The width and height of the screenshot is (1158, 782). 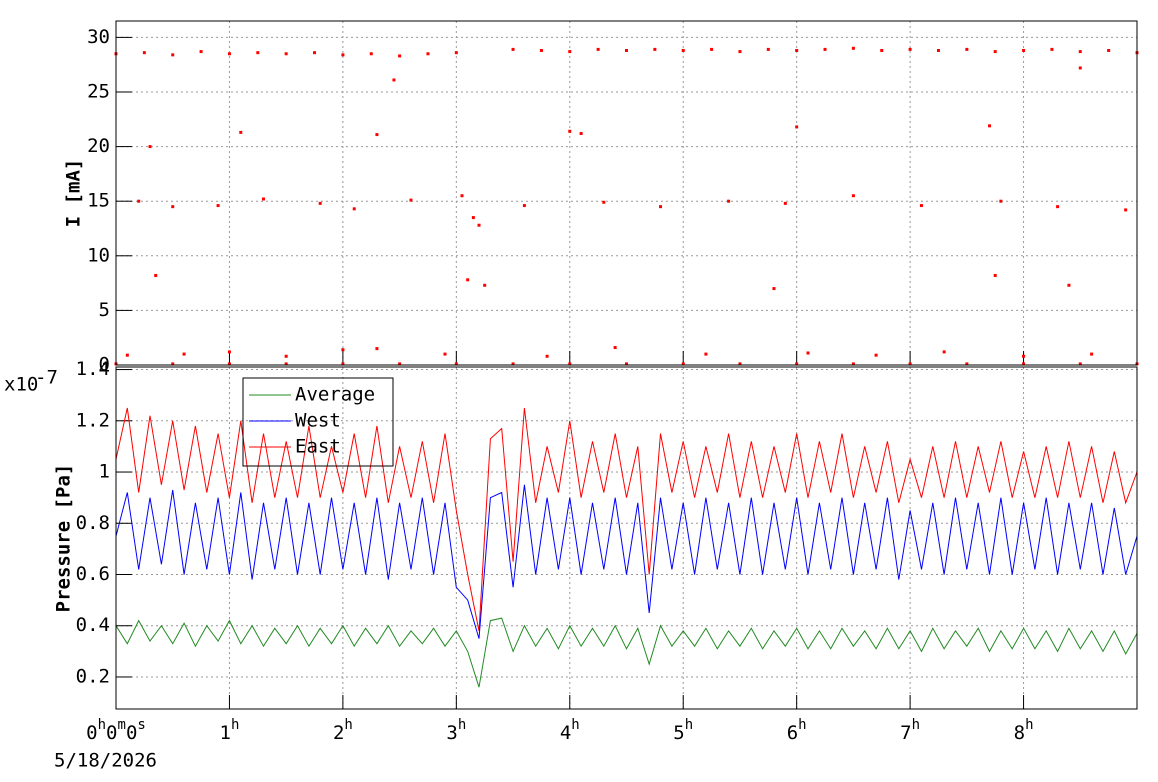 I want to click on x-tick-label: 2h, so click(x=343, y=730).